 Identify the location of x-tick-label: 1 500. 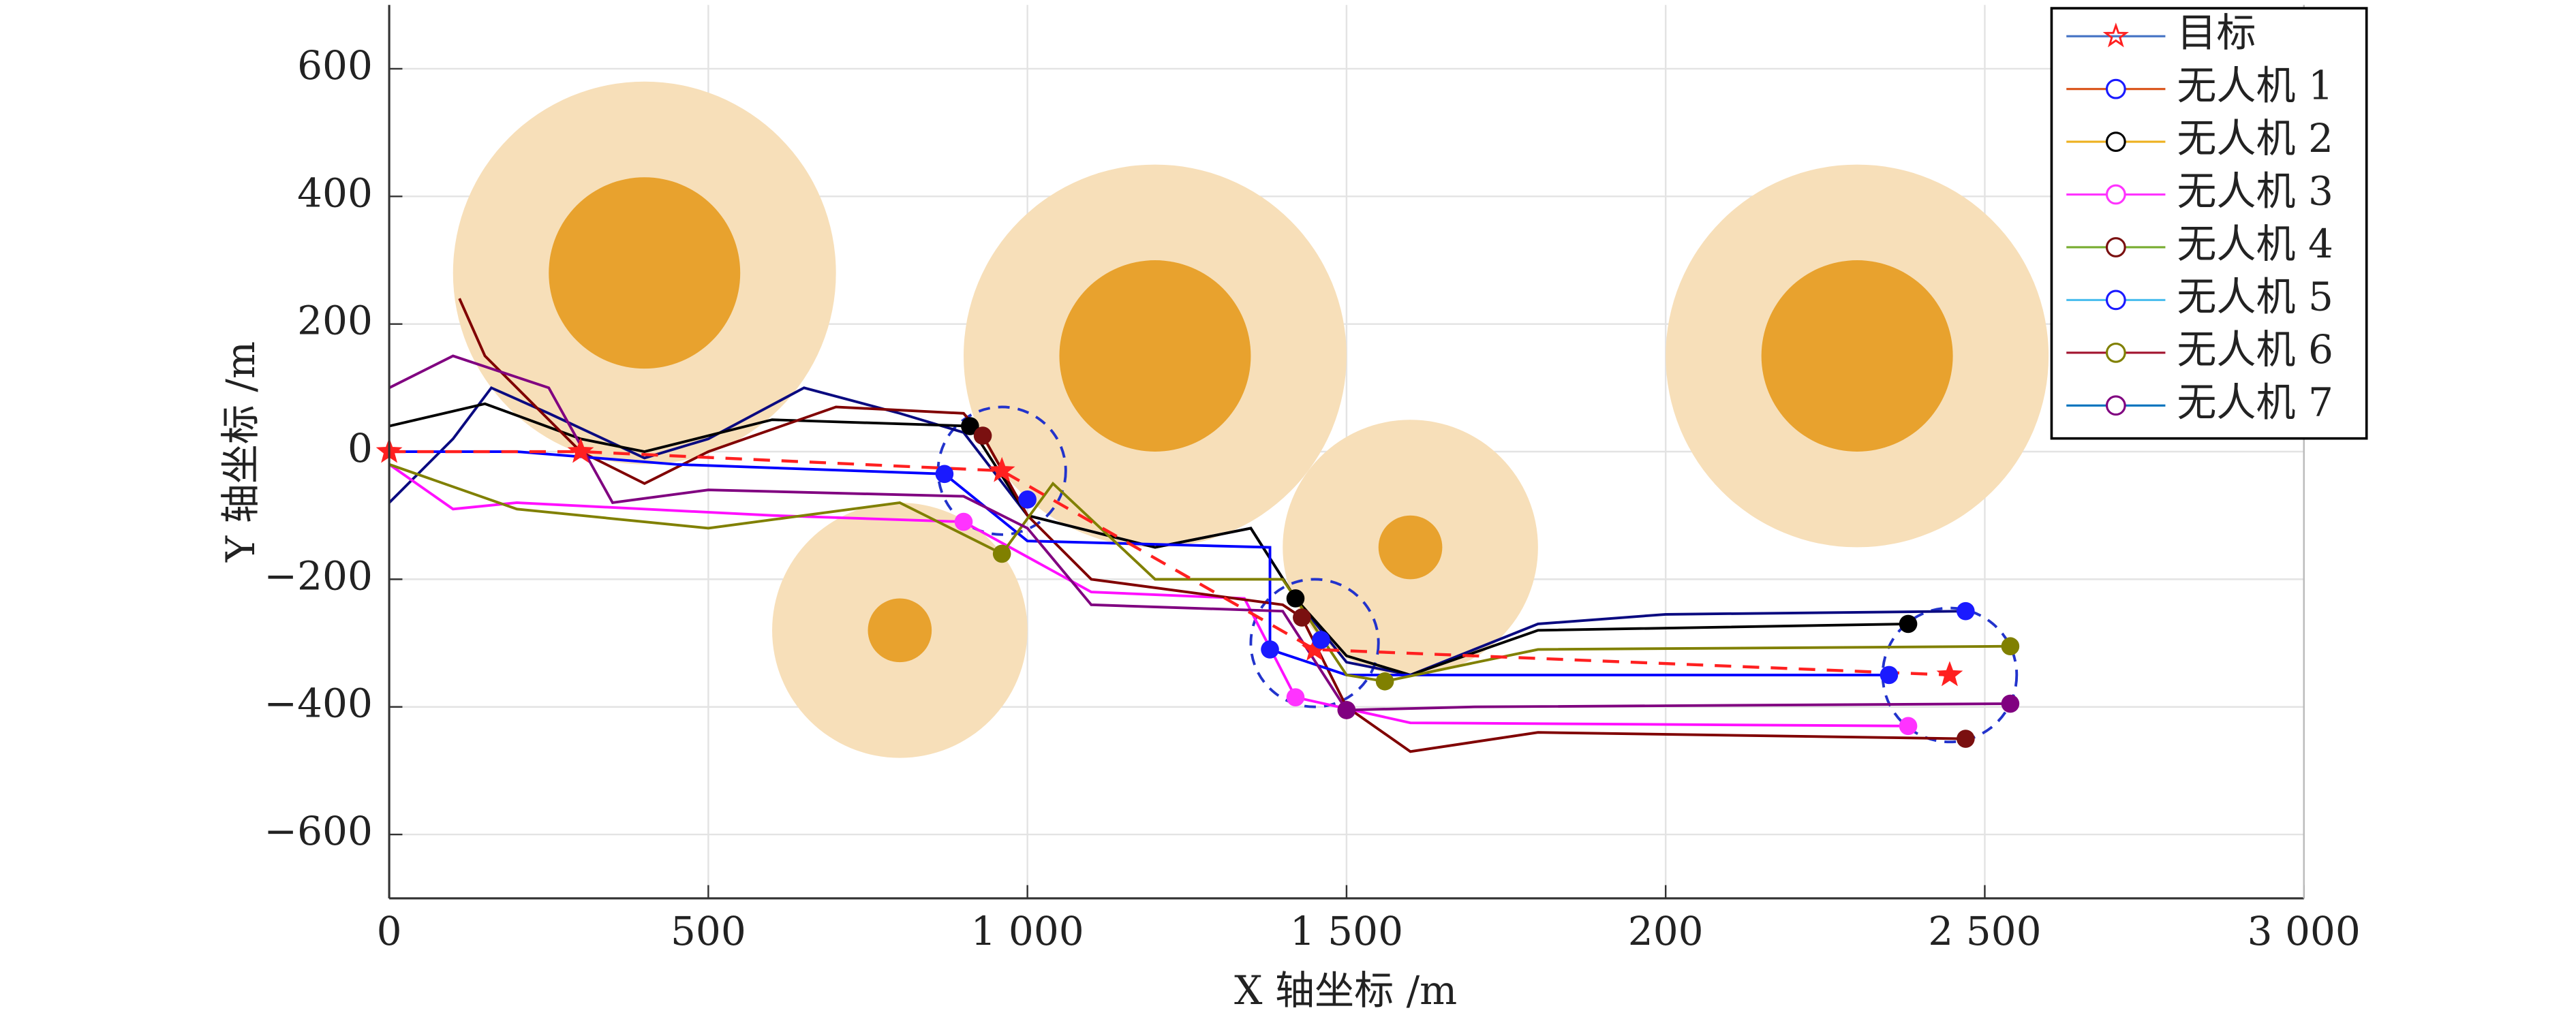
(1346, 931).